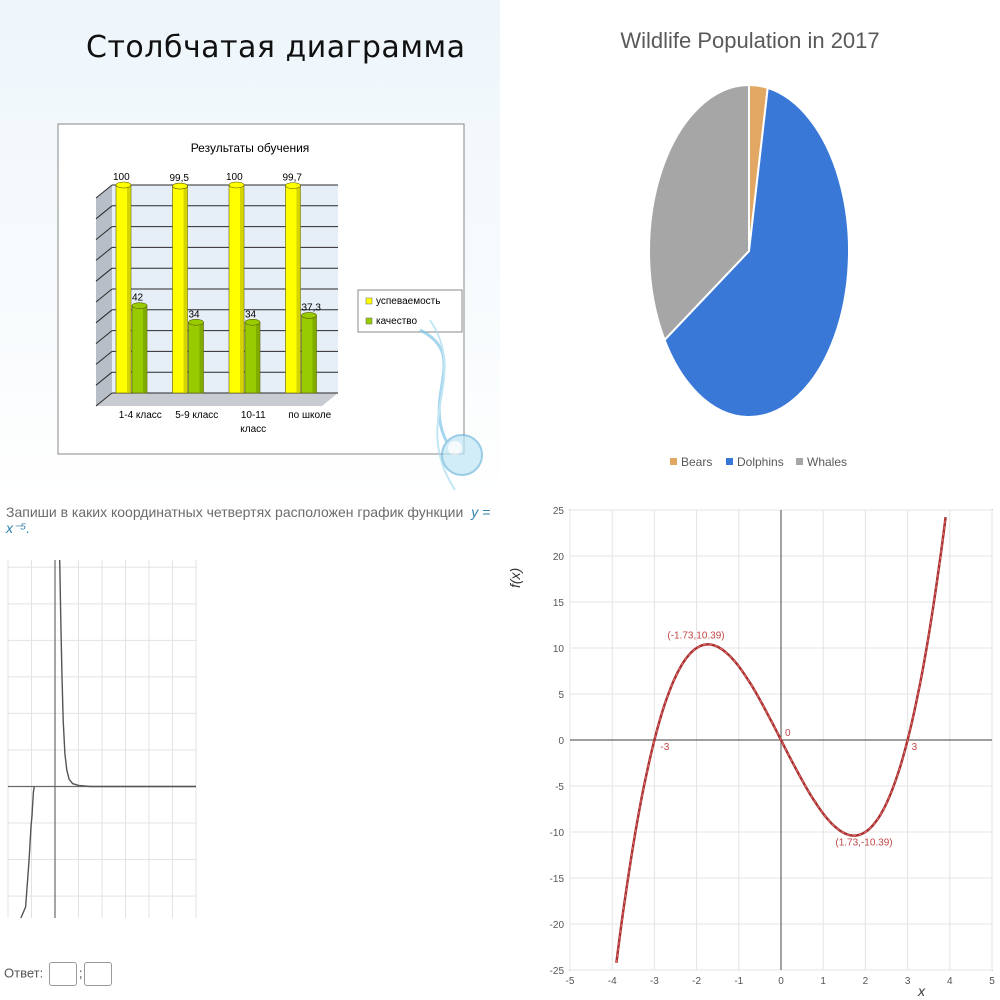  Describe the element at coordinates (24, 973) in the screenshot. I see `answer-label: Ответ:` at that location.